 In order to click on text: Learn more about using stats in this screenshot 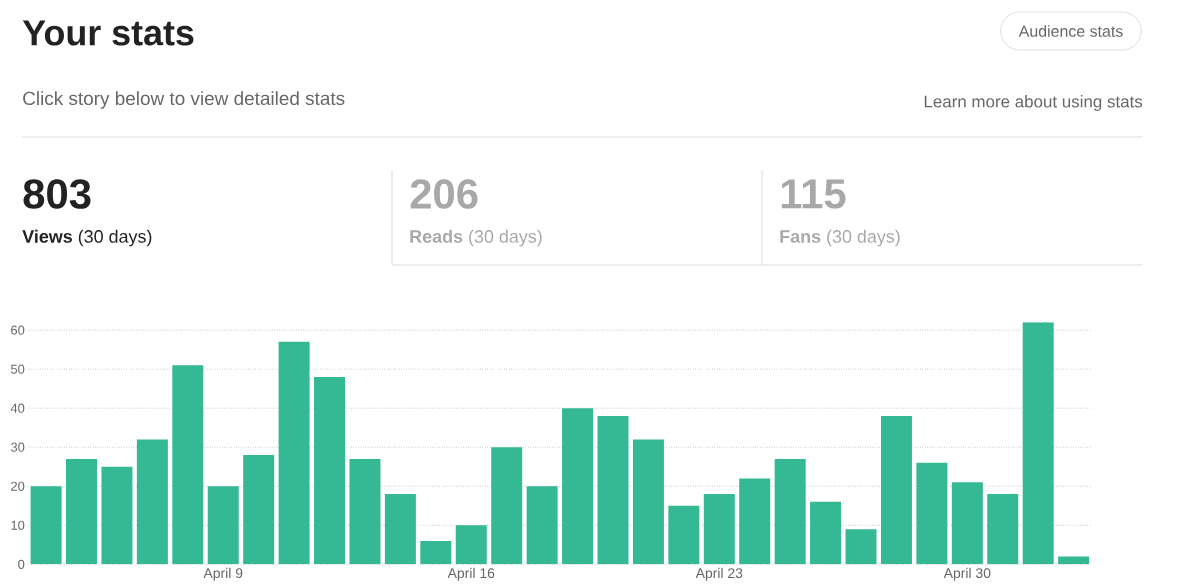, I will do `click(1033, 103)`.